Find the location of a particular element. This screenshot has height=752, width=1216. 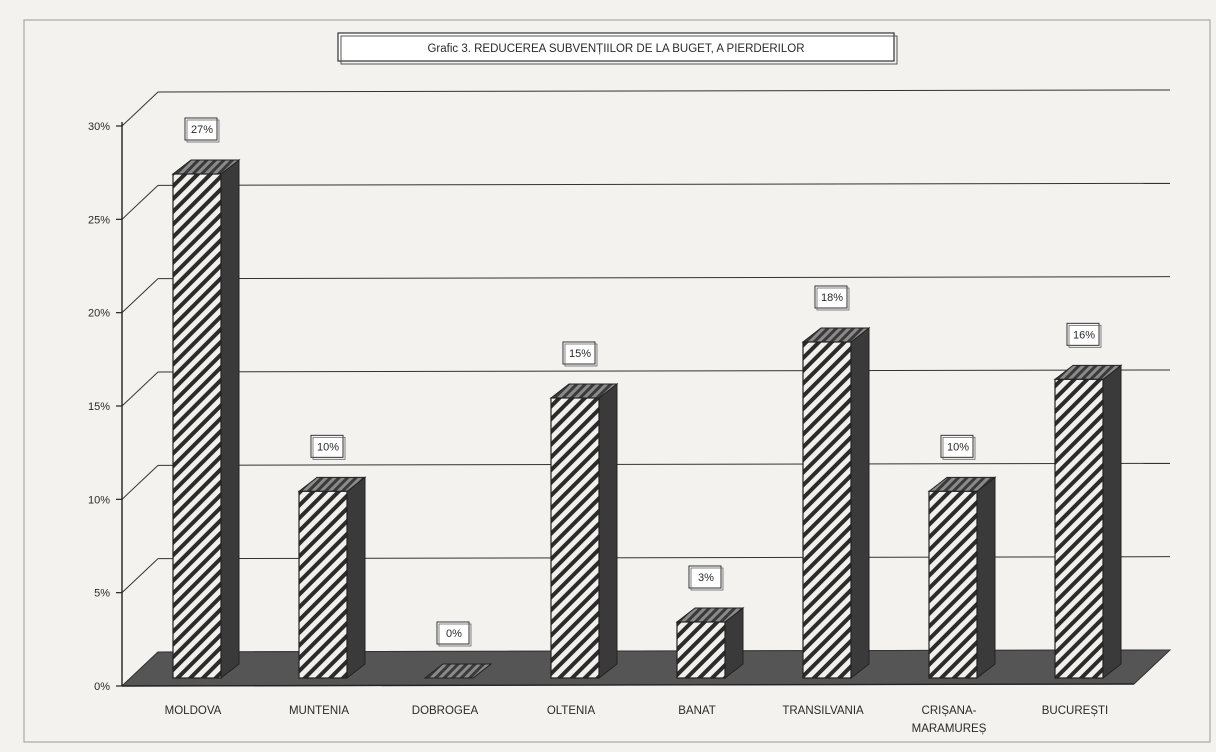

x-tick-label: MARAMUREȘ is located at coordinates (949, 729).